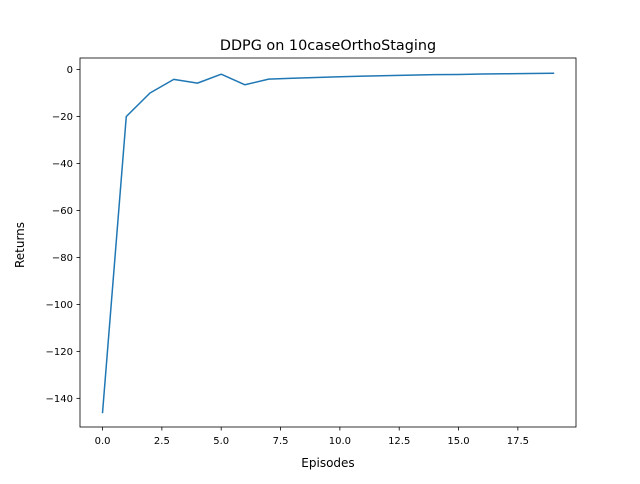  I want to click on x-axis: 0.0 2.5 5.0 7.5 10.0 12.5 15.0 17.5, so click(312, 437).